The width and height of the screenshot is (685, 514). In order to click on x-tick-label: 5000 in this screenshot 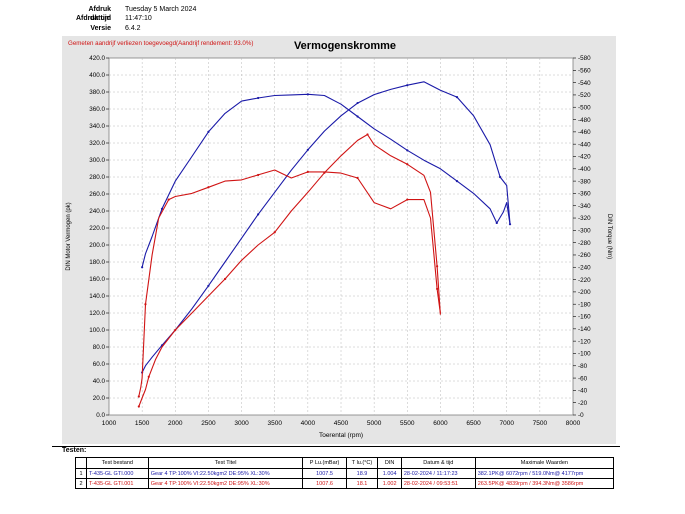, I will do `click(374, 423)`.